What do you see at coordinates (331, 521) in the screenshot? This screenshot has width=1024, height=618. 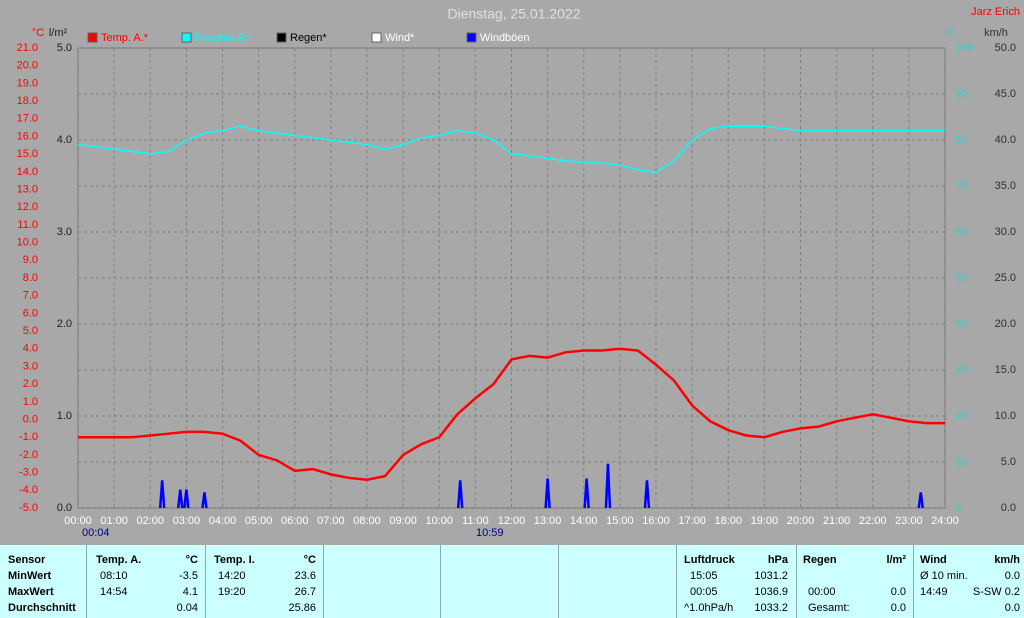 I see `x-tick-label: 07:00` at bounding box center [331, 521].